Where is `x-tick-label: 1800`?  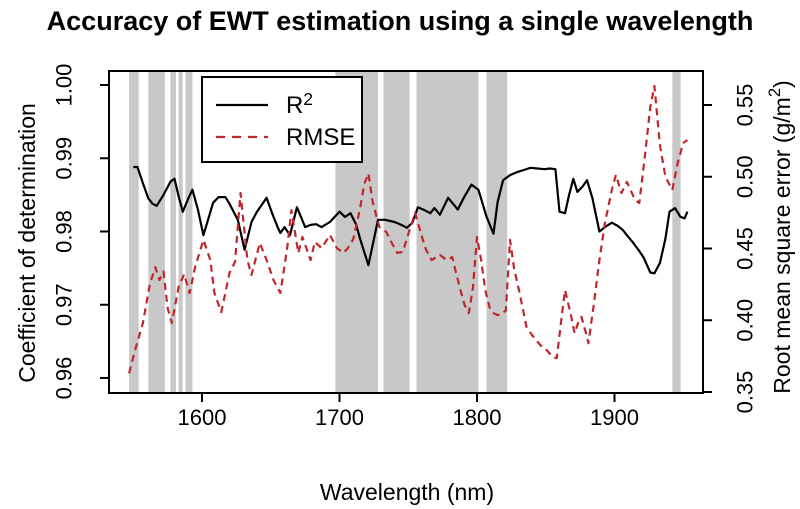 x-tick-label: 1800 is located at coordinates (477, 417).